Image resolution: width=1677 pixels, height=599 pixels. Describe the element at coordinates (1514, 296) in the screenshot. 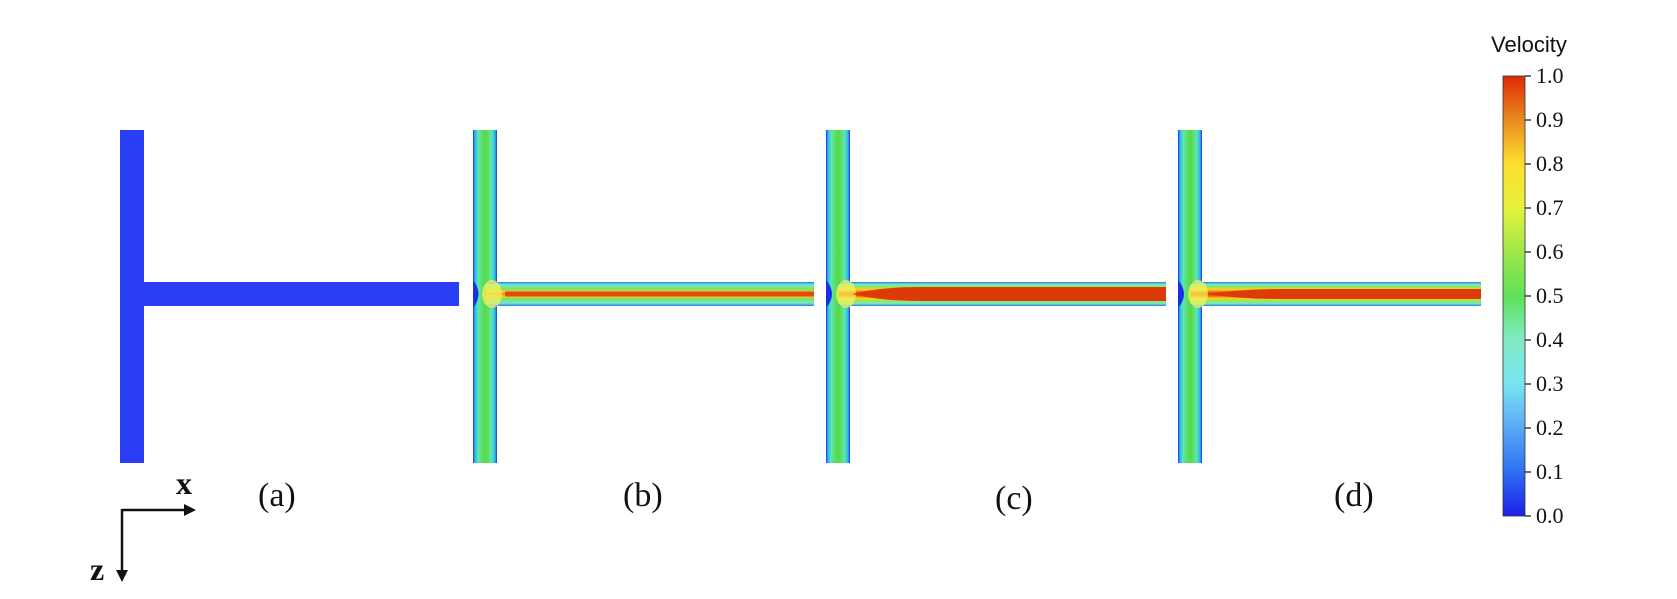

I see `colorbar-gradient` at that location.